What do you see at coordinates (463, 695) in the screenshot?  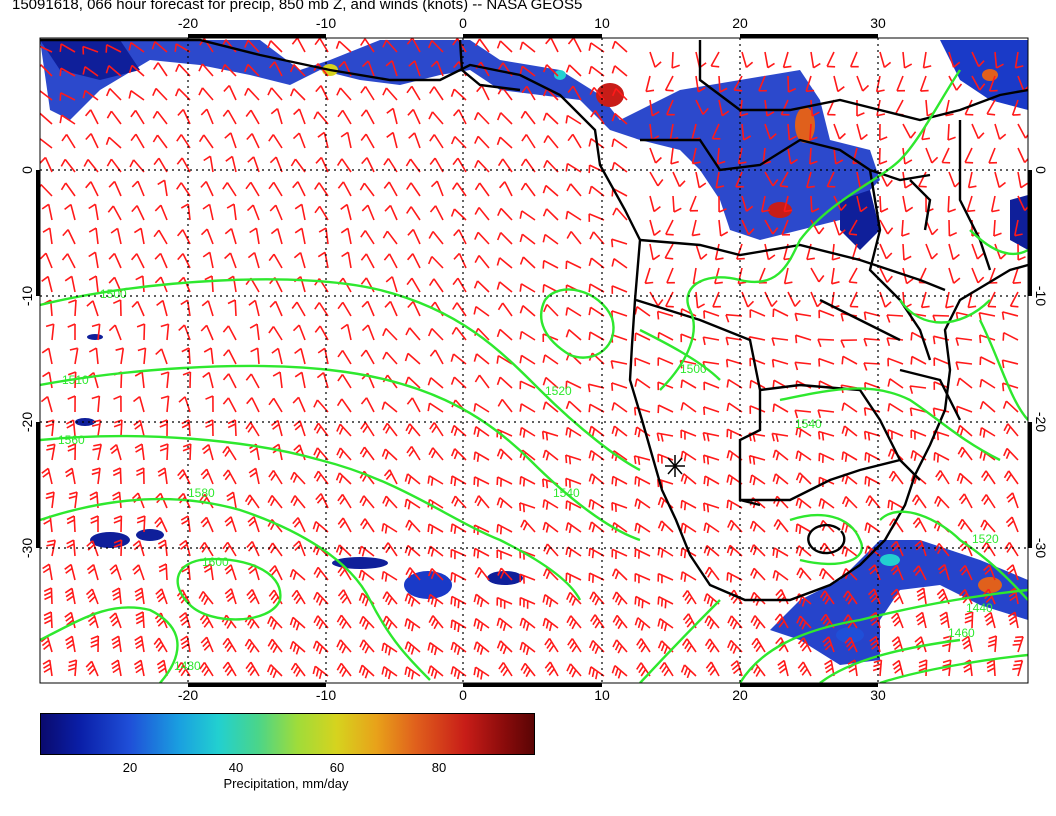 I see `lon-tick-label: 0` at bounding box center [463, 695].